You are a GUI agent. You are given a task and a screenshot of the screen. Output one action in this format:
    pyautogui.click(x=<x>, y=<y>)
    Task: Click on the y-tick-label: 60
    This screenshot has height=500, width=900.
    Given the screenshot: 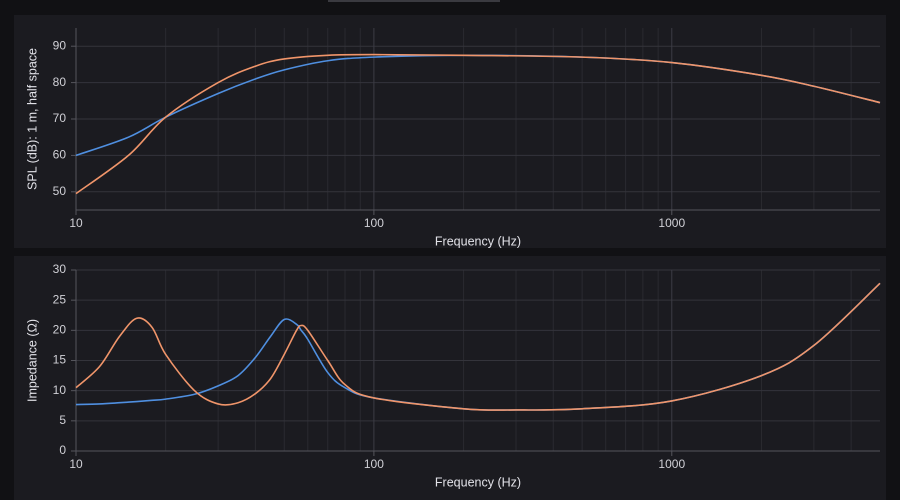 What is the action you would take?
    pyautogui.click(x=60, y=155)
    